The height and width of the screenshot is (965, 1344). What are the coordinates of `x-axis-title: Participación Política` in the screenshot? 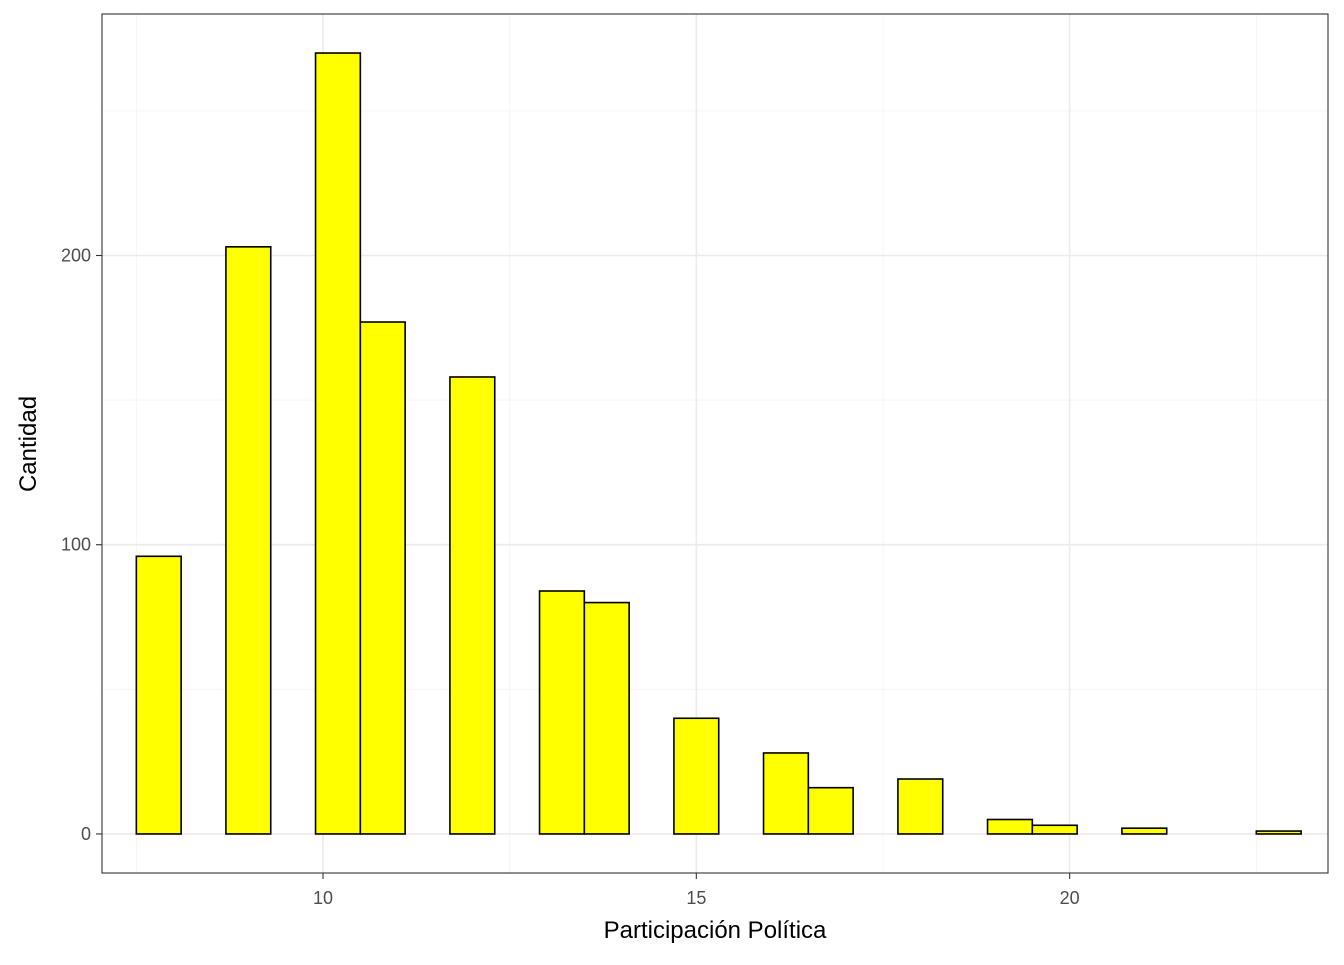 It's located at (715, 930).